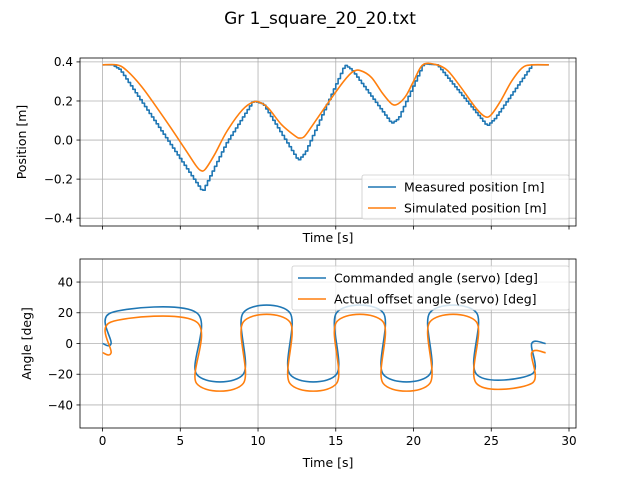 This screenshot has width=640, height=480. I want to click on x-tick-label: 10, so click(257, 441).